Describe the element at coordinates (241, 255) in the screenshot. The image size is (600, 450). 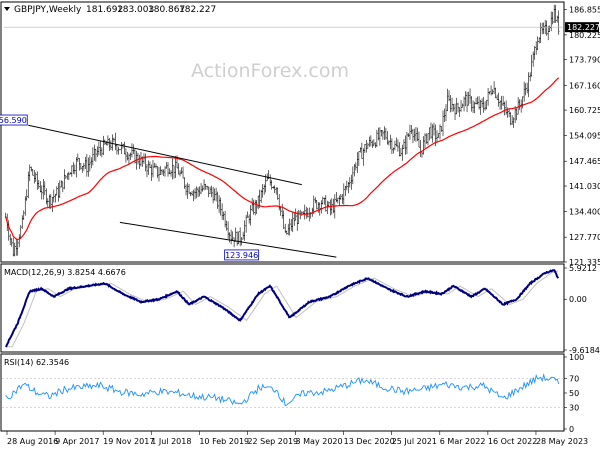
I see `annotation-label: 123.946` at that location.